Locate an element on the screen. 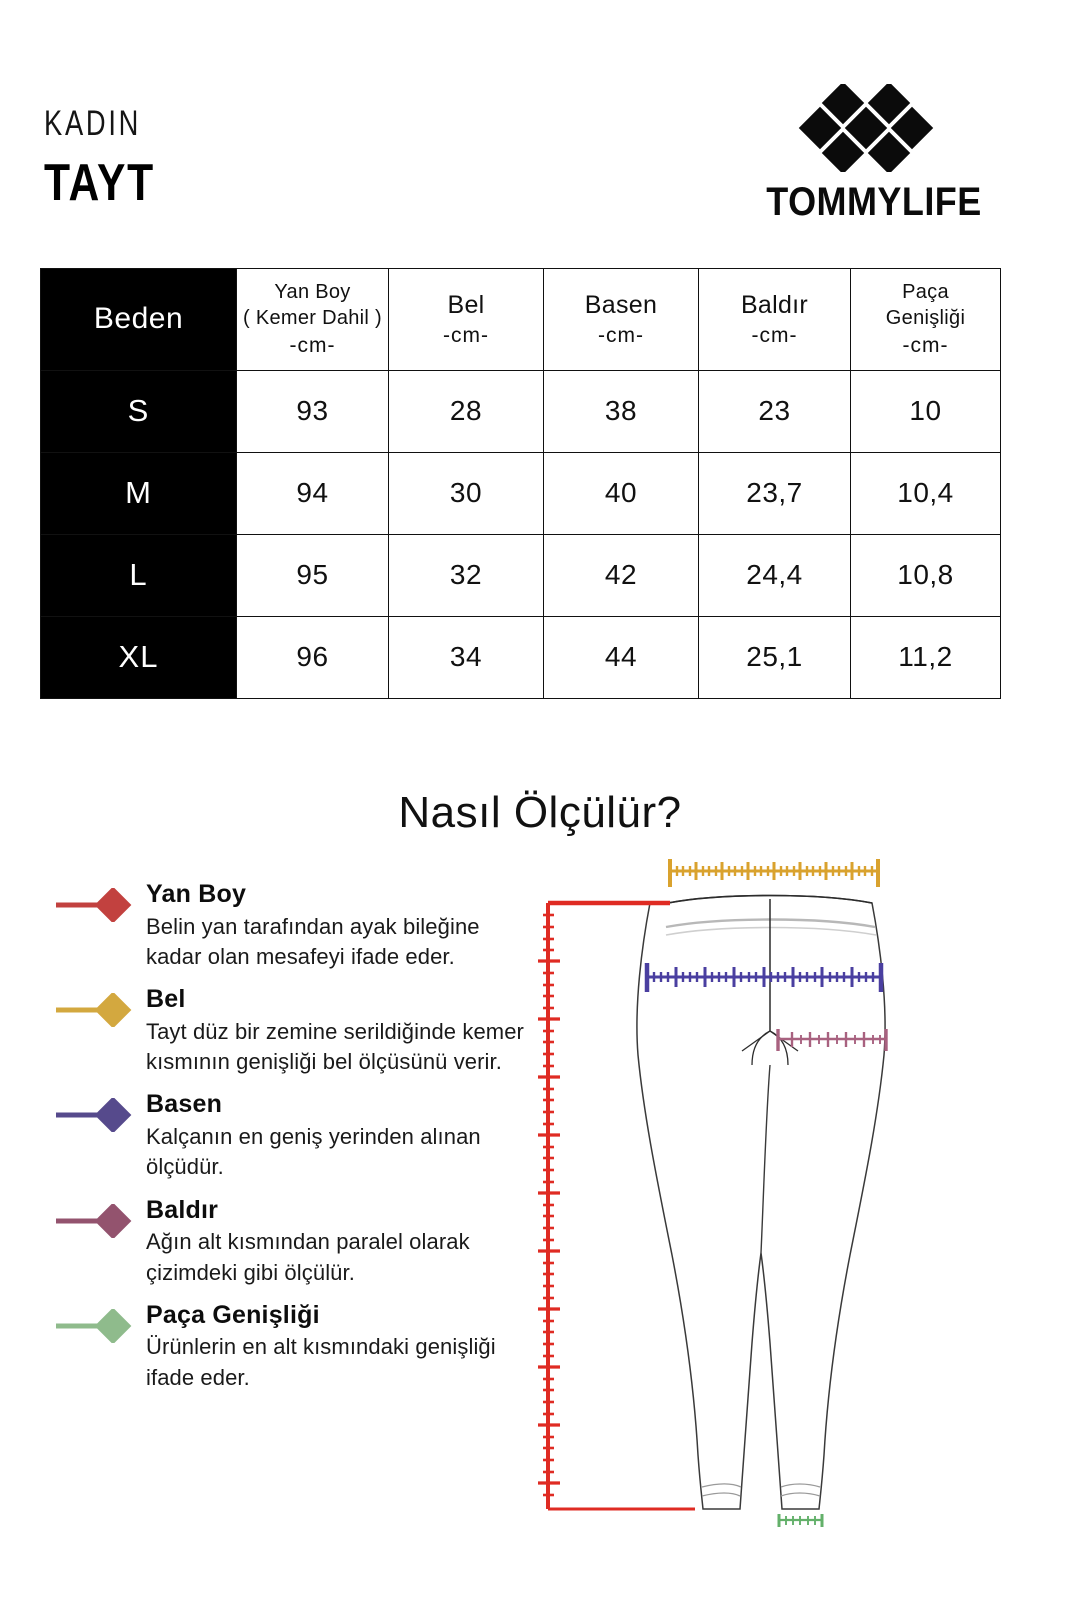 The width and height of the screenshot is (1080, 1620). basen-guide is located at coordinates (764, 977).